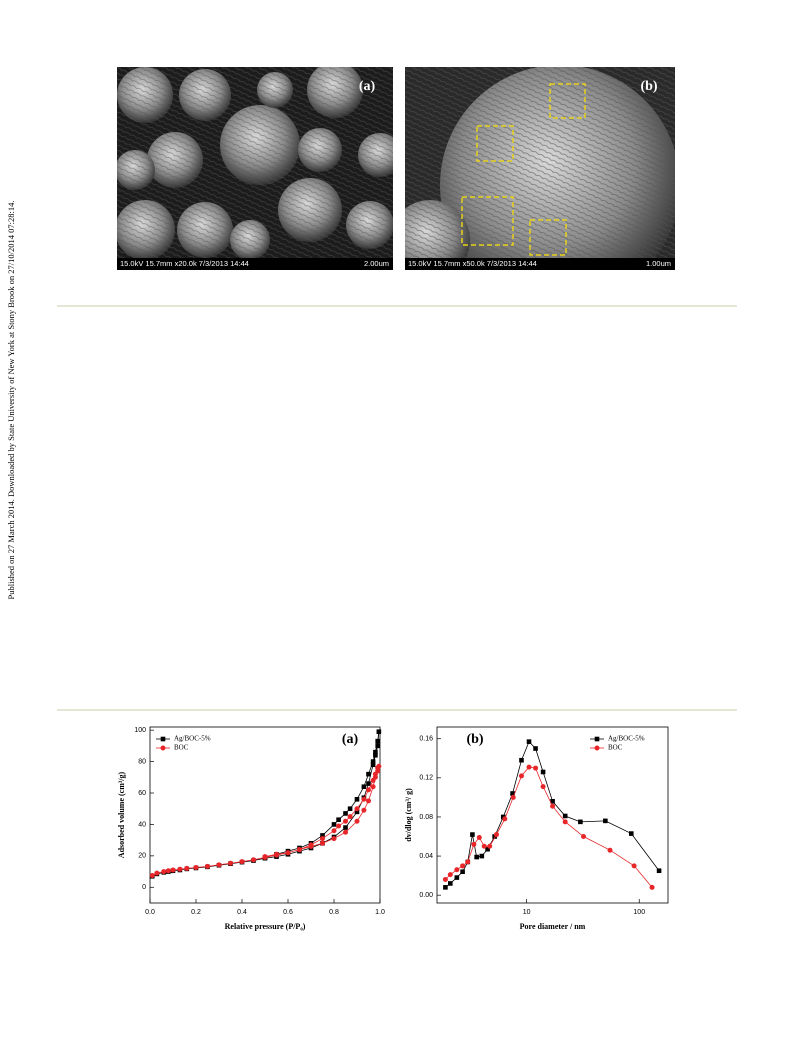 The height and width of the screenshot is (1044, 793). I want to click on x-tick-label: 0.2, so click(196, 912).